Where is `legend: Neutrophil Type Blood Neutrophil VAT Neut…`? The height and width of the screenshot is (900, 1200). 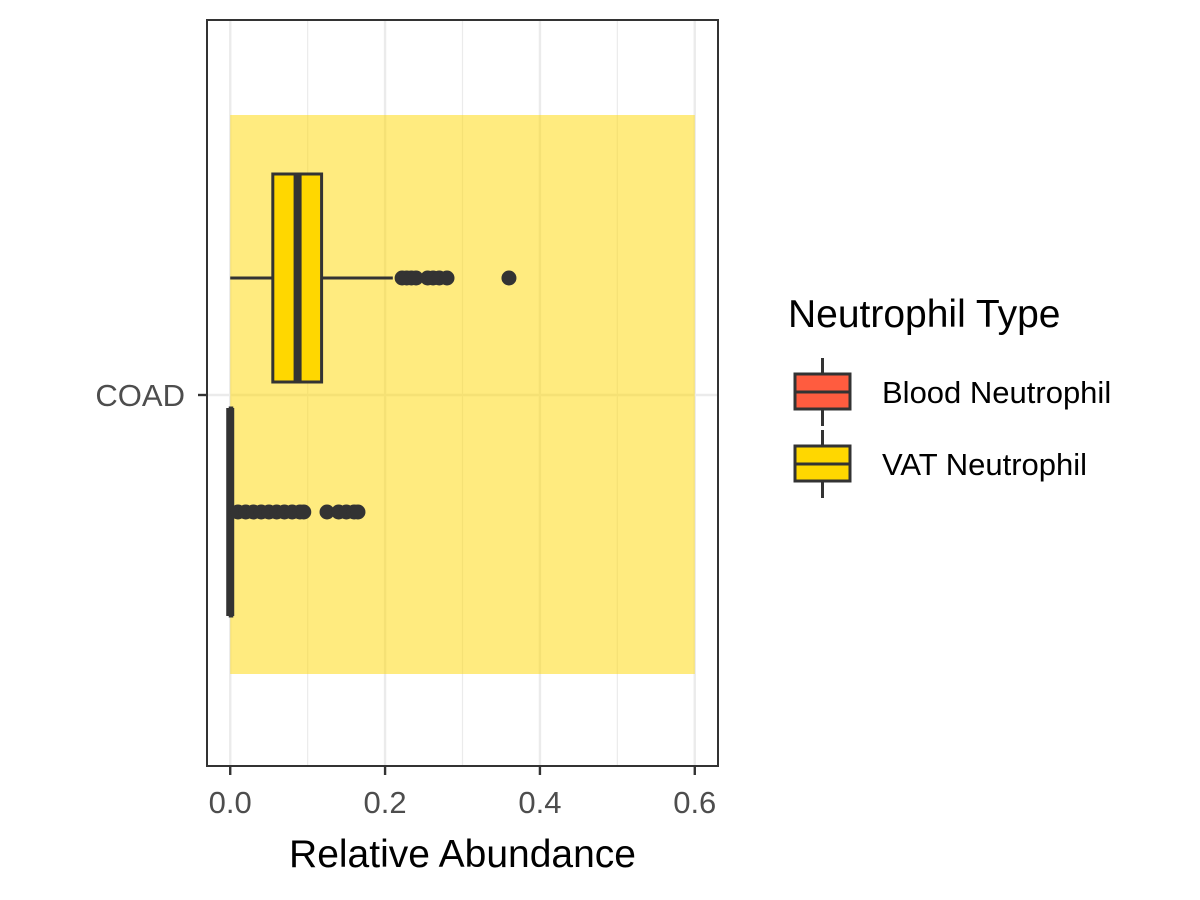 legend: Neutrophil Type Blood Neutrophil VAT Neut… is located at coordinates (949, 395).